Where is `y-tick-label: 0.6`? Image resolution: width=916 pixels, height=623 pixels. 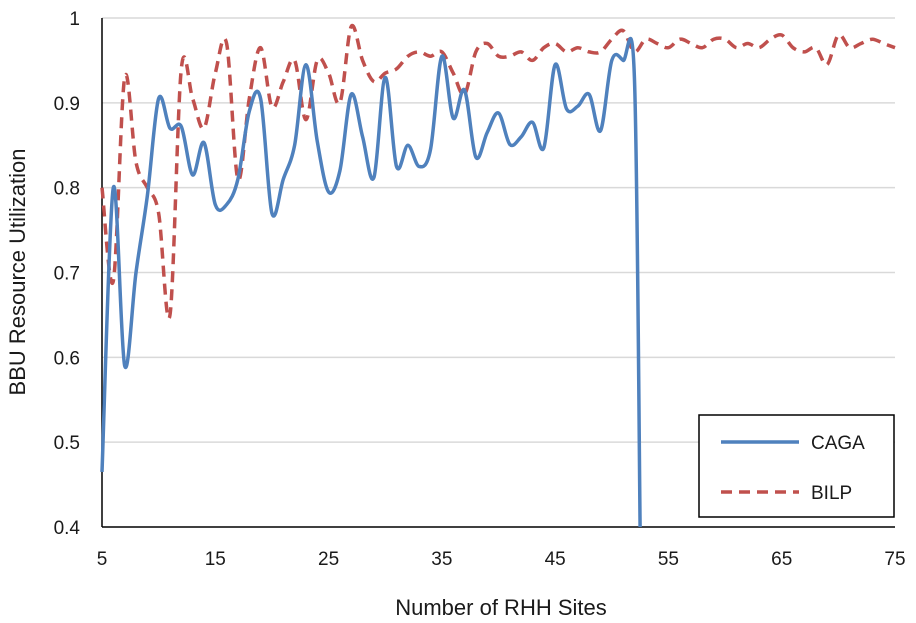 y-tick-label: 0.6 is located at coordinates (67, 358).